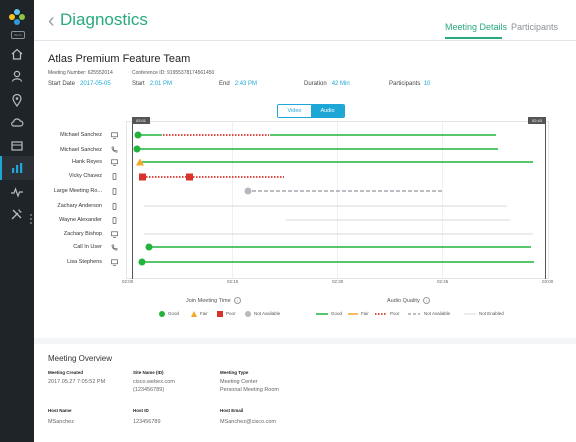 The image size is (576, 442). I want to click on meeting-type-label: Meeting Type, so click(234, 372).